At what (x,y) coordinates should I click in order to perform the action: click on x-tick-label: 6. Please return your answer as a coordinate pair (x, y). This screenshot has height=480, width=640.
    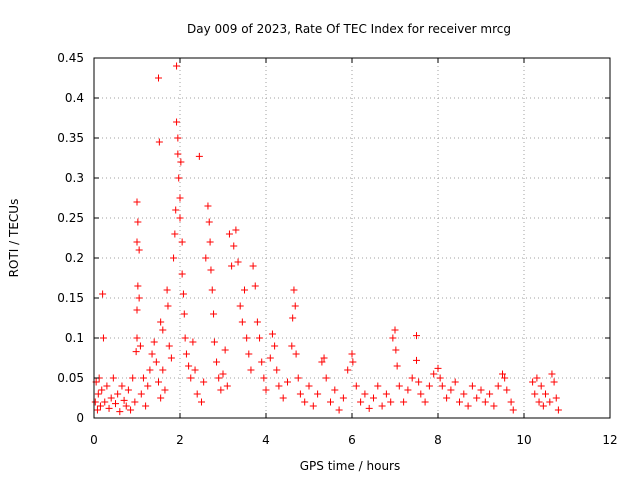
    Looking at the image, I should click on (352, 440).